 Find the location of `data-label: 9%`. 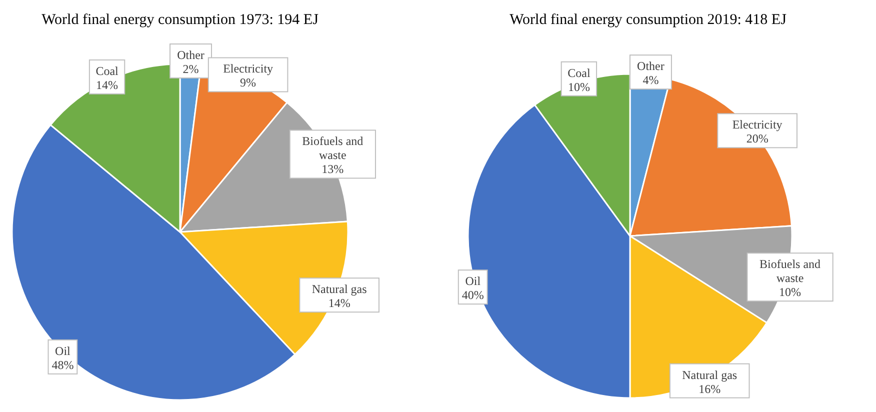

data-label: 9% is located at coordinates (248, 83).